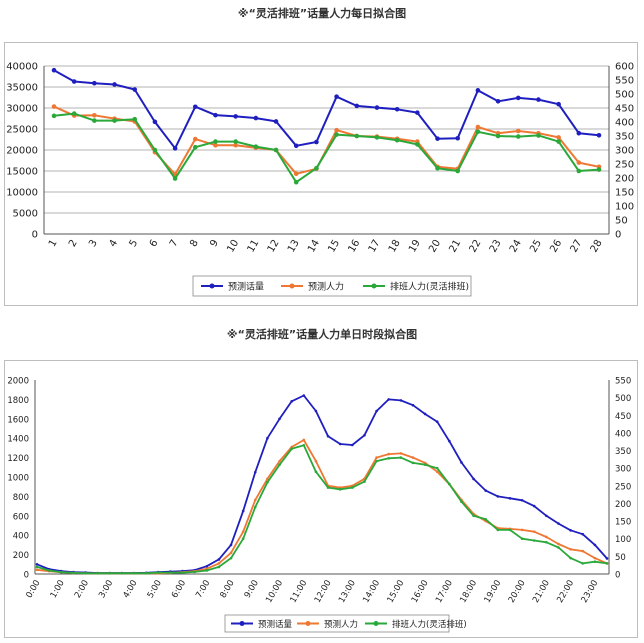 The image size is (644, 643). Describe the element at coordinates (18, 459) in the screenshot. I see `left-axis-tick-label: 1200` at that location.